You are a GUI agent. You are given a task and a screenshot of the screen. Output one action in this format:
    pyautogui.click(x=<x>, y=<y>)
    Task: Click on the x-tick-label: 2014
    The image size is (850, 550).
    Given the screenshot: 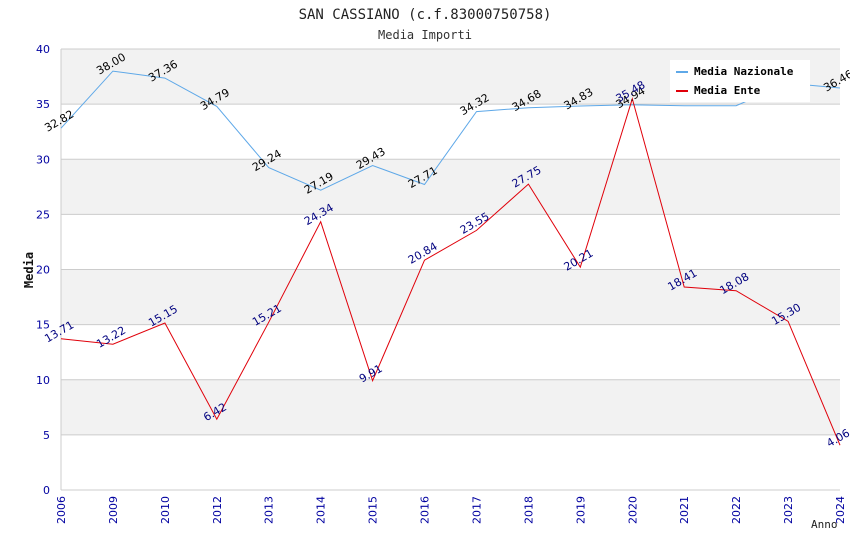 What is the action you would take?
    pyautogui.click(x=321, y=510)
    